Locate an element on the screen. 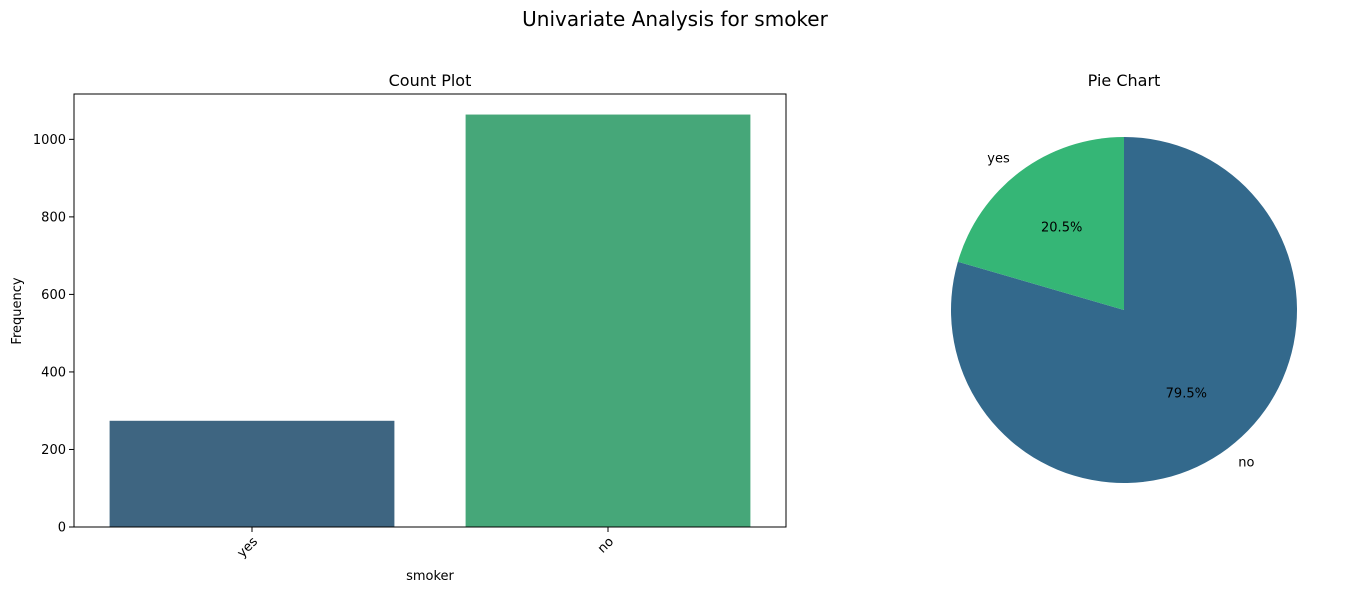 This screenshot has width=1350, height=593. y-axis-ticks: 0 200 400 600 800 1000 is located at coordinates (53, 334).